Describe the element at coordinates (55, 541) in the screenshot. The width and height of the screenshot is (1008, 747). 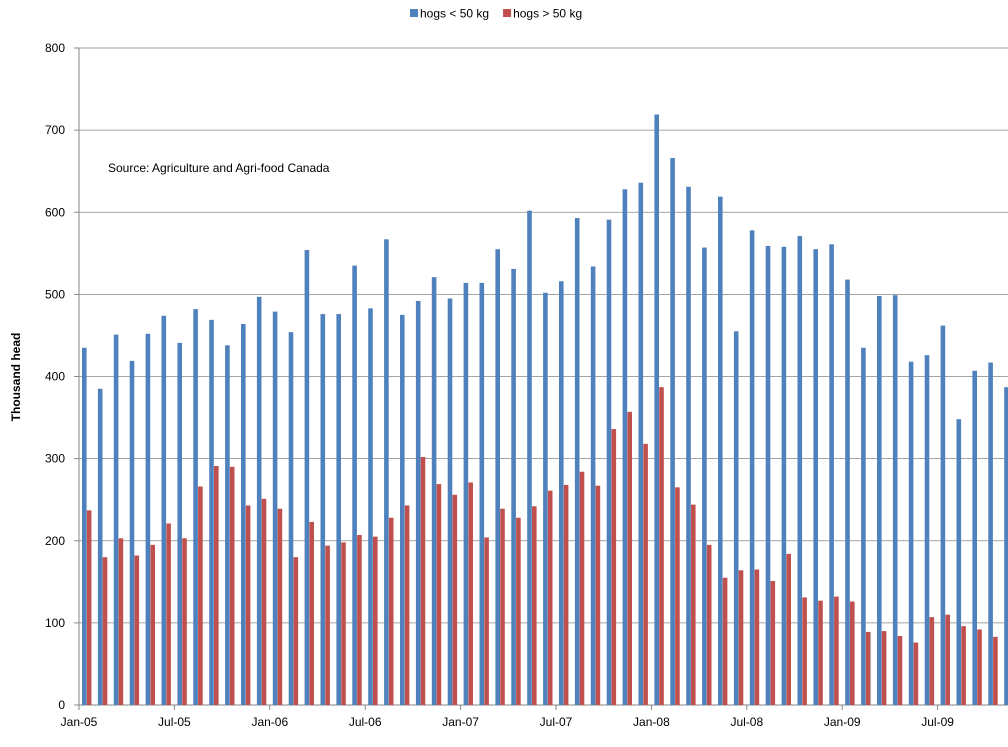
I see `y-tick-label: 200` at that location.